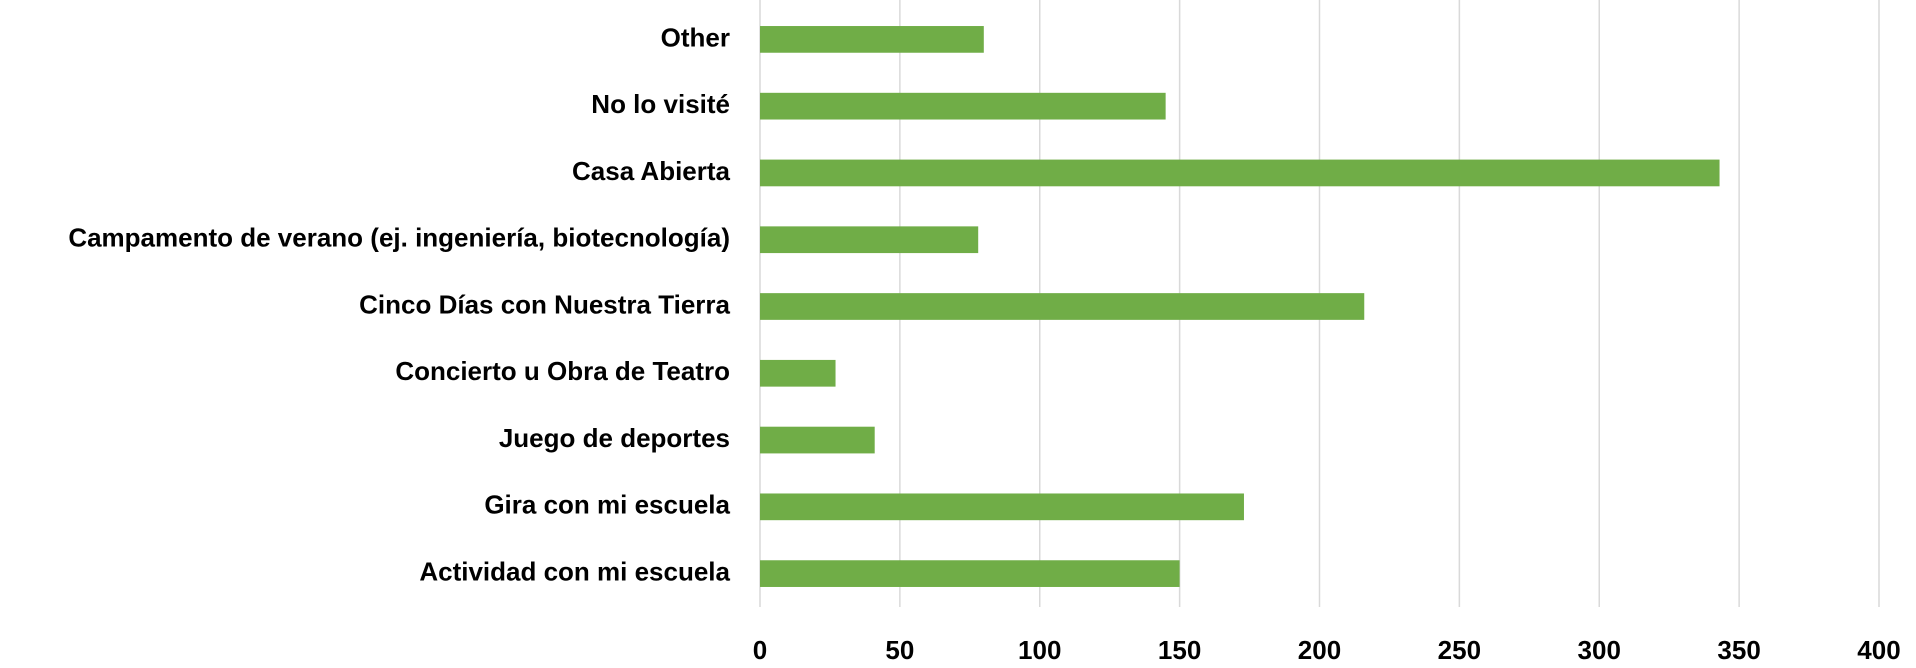 This screenshot has width=1916, height=668. I want to click on x-tick-label: 200, so click(1319, 650).